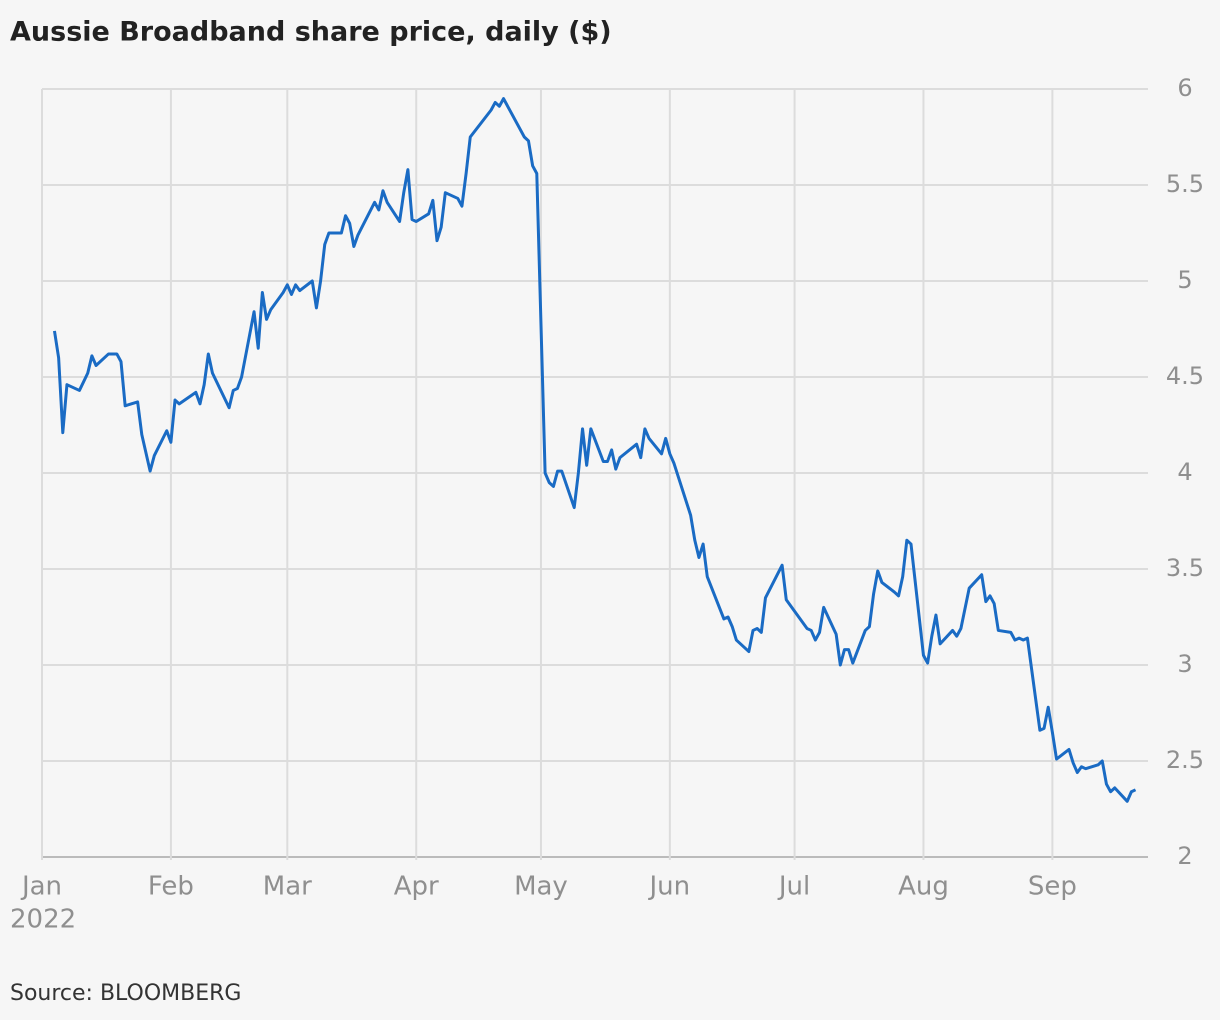 This screenshot has height=1020, width=1220. Describe the element at coordinates (669, 887) in the screenshot. I see `x-tick-label: Jun` at that location.